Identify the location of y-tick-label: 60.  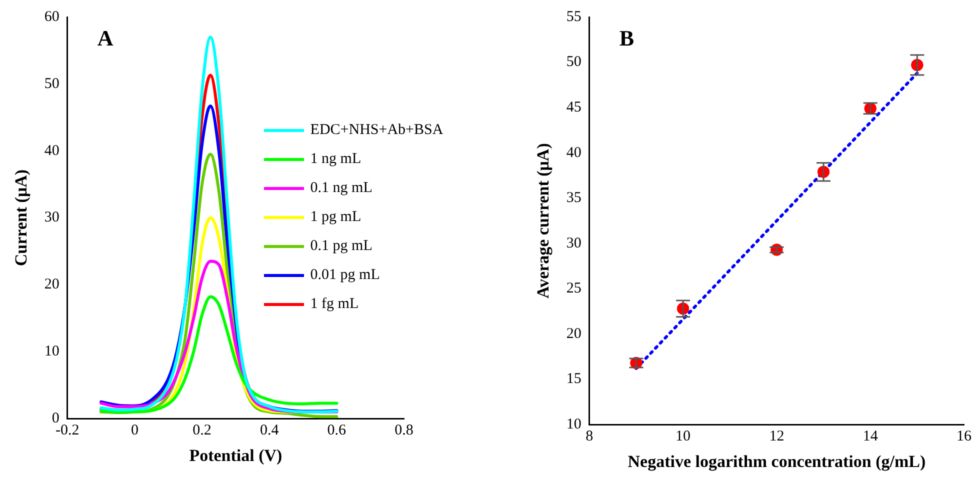
(52, 16).